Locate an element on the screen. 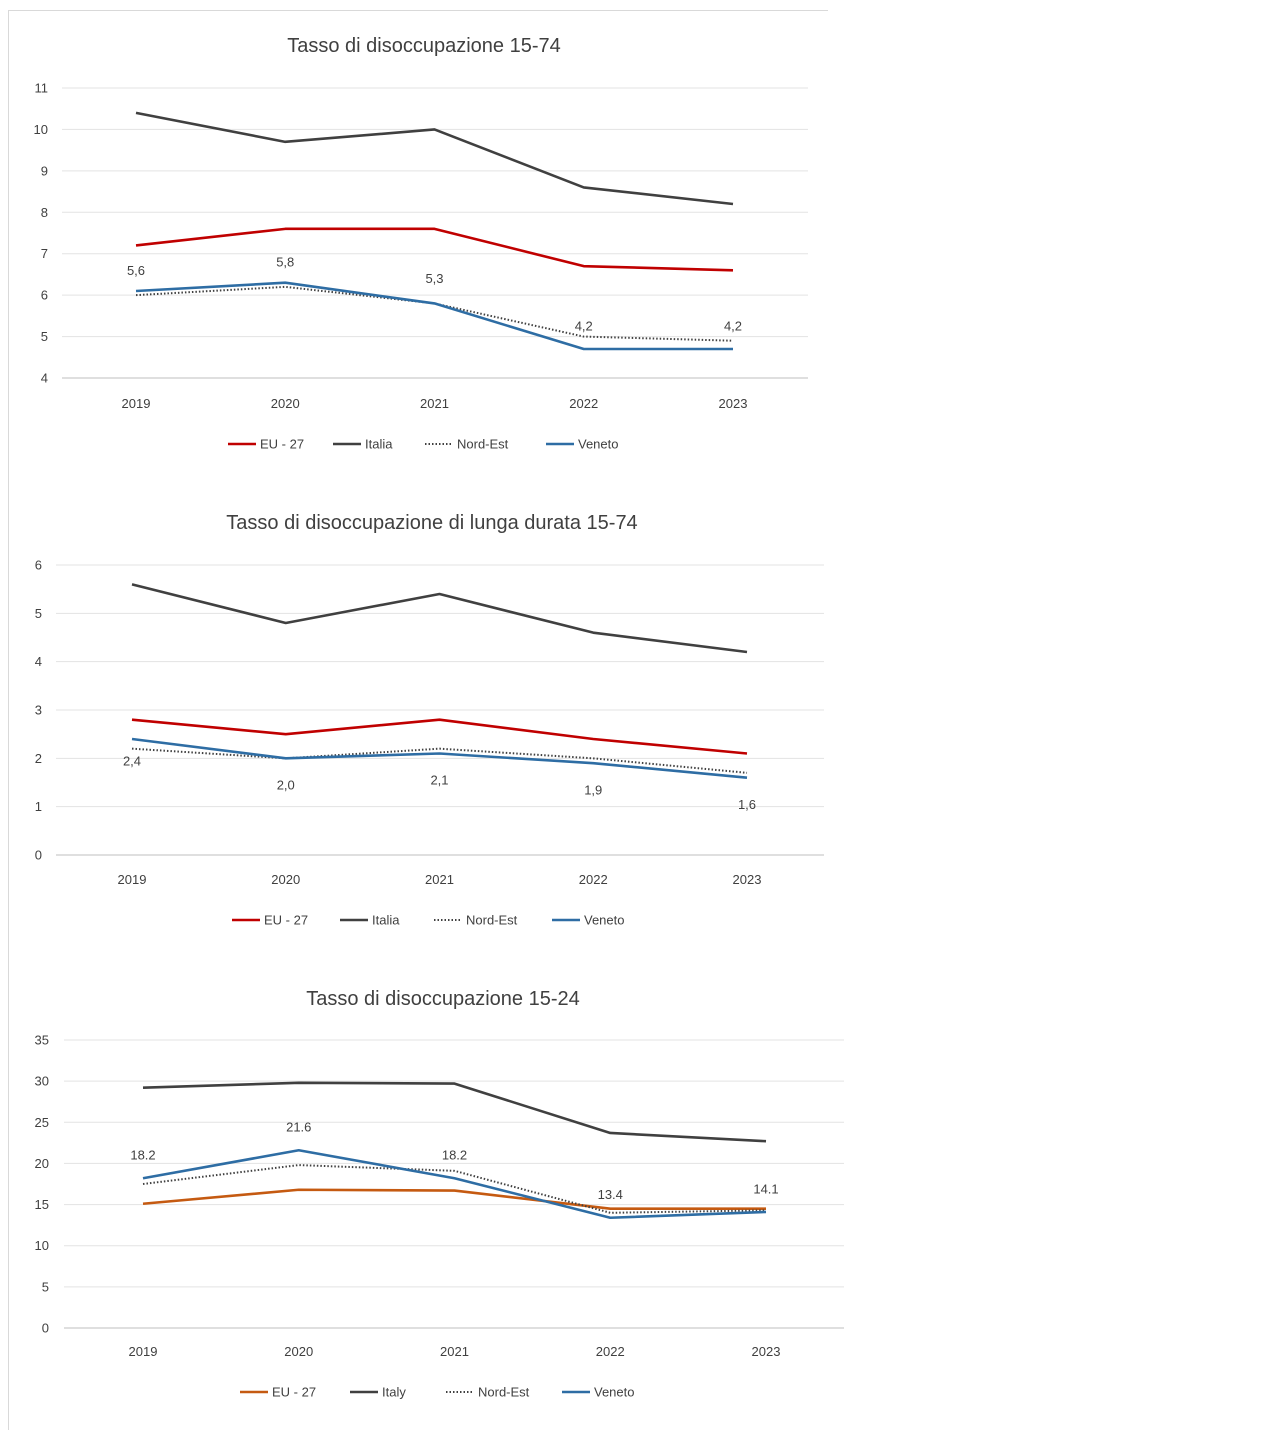  y-tick-label: 15 is located at coordinates (42, 1204).